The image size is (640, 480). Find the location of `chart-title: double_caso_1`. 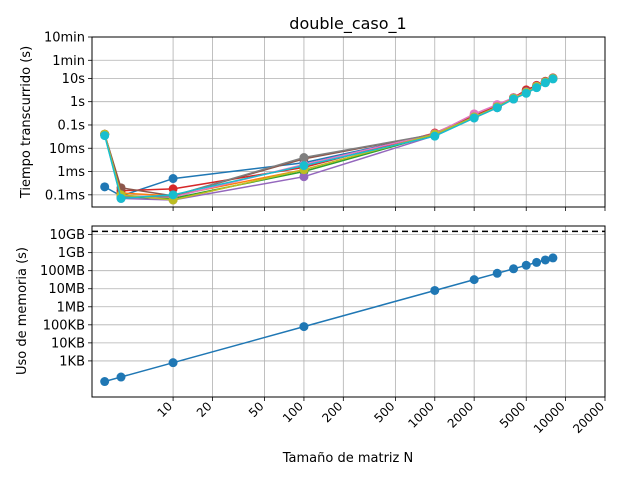

chart-title: double_caso_1 is located at coordinates (347, 24).